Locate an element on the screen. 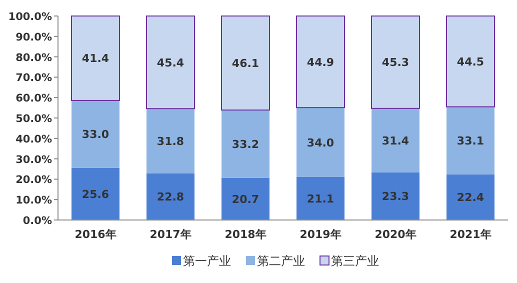 The width and height of the screenshot is (517, 283). data-label: 41.4 is located at coordinates (96, 59).